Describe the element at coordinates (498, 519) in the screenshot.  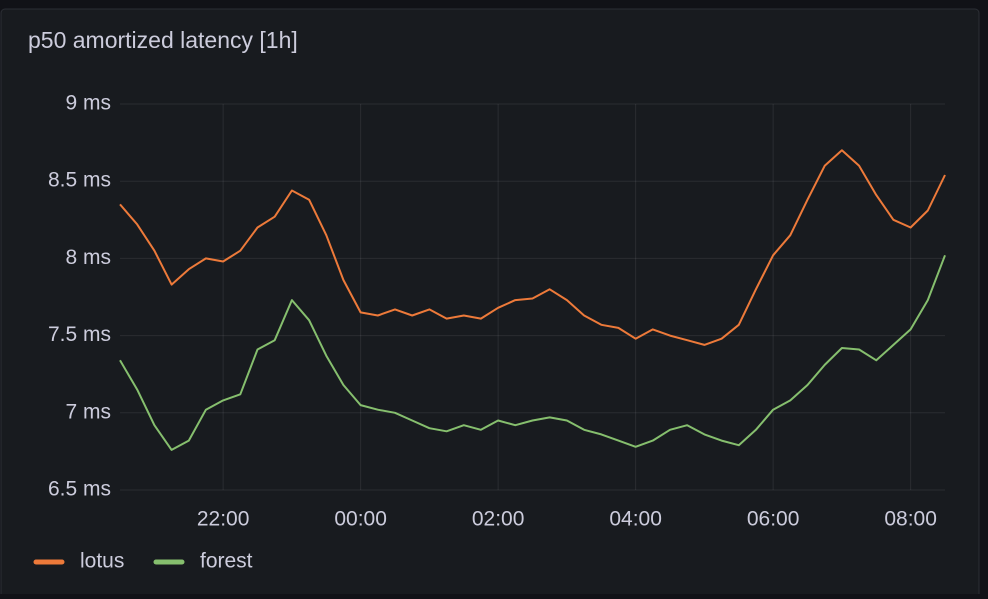
I see `x-tick-label: 02:00` at that location.